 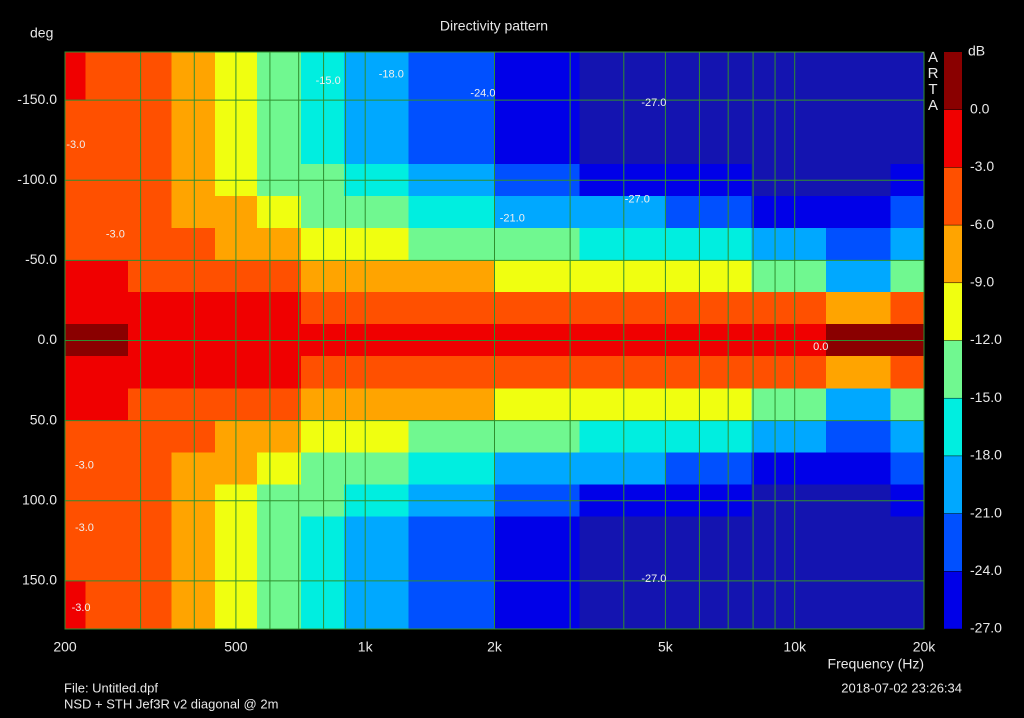 I want to click on contour-label: -15.0, so click(x=328, y=81).